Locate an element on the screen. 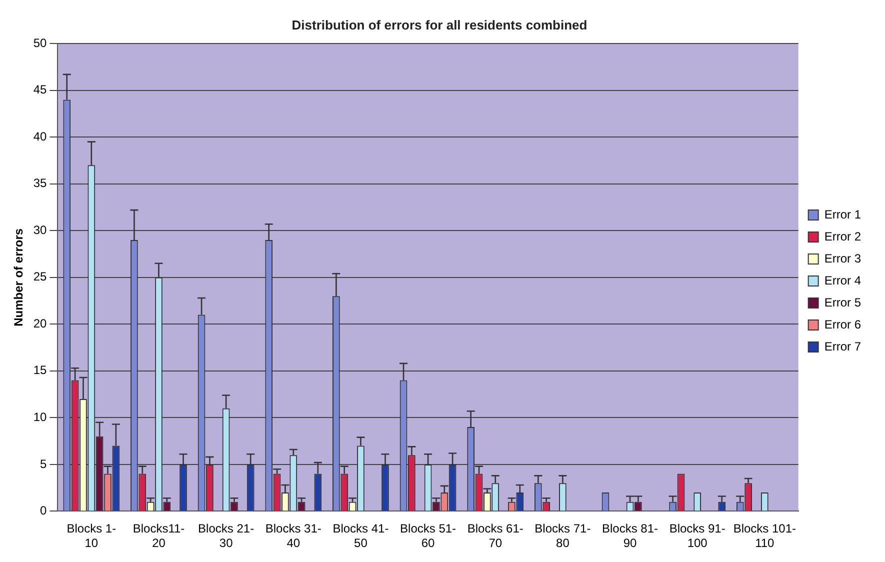 The height and width of the screenshot is (562, 885). y-tick-label: 45 is located at coordinates (40, 89).